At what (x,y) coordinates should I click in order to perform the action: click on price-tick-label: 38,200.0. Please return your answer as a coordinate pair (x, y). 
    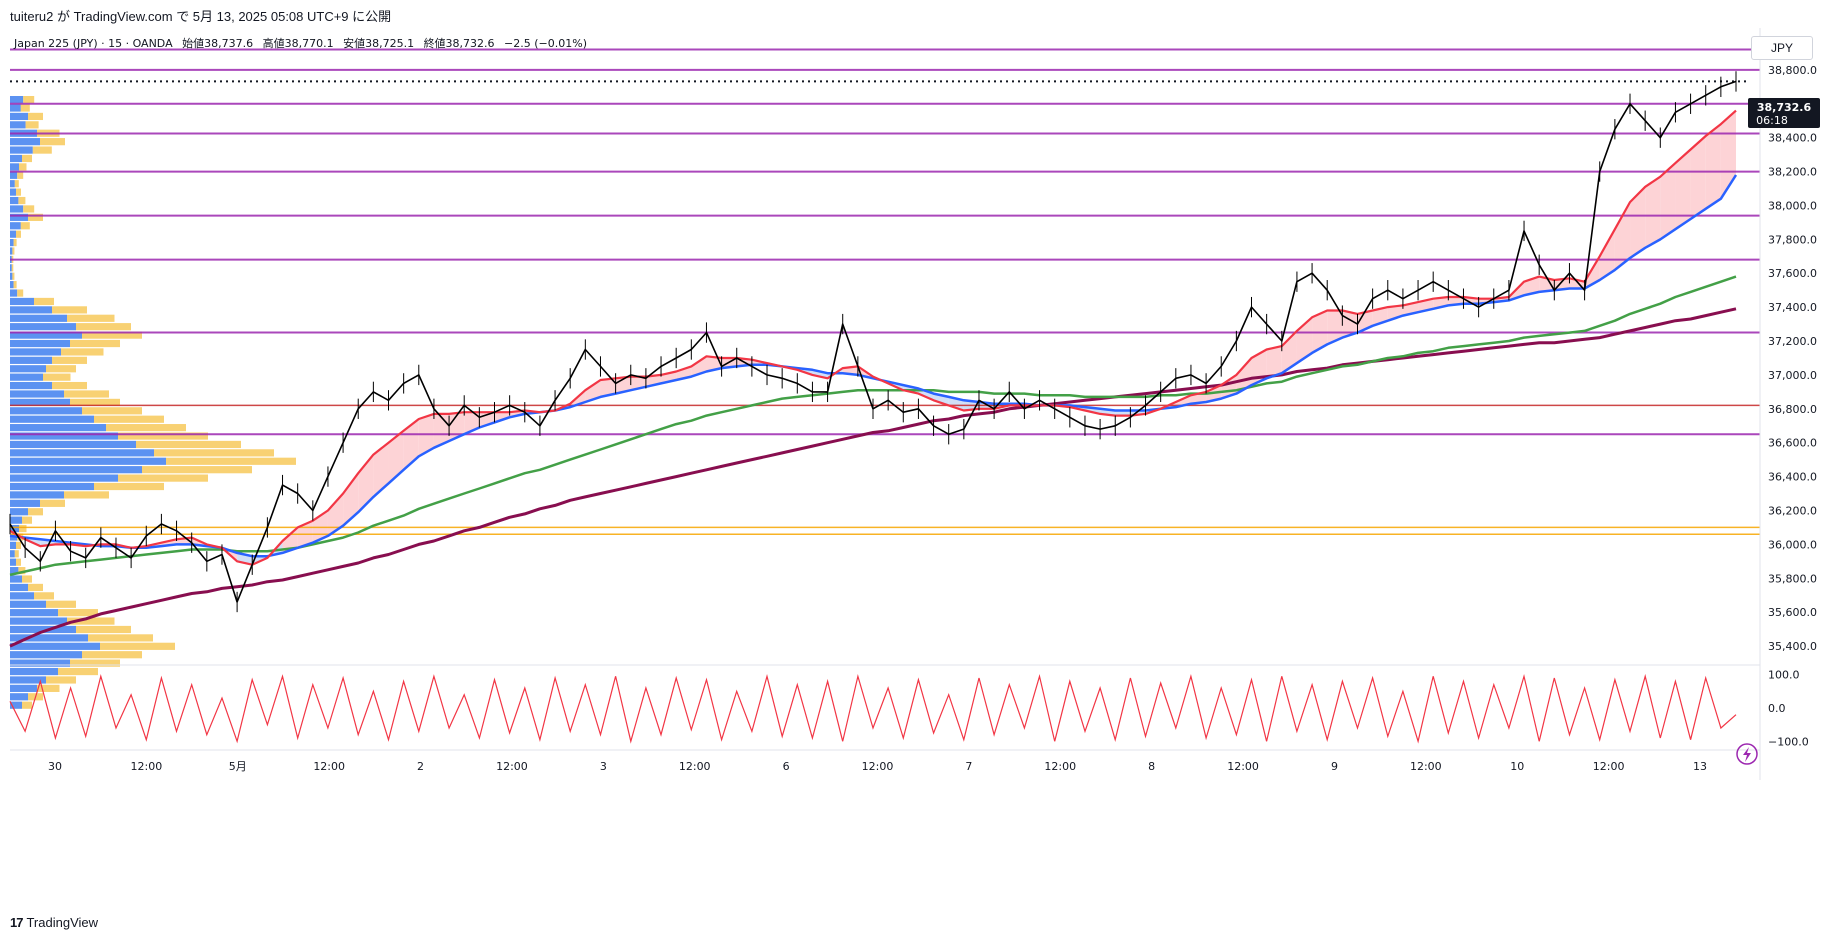
    Looking at the image, I should click on (1792, 172).